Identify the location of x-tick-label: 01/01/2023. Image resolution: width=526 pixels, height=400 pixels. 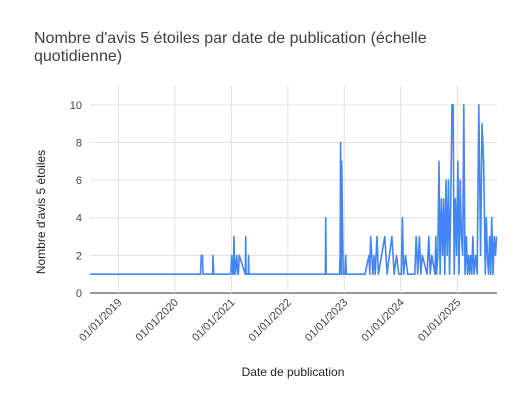
(326, 320).